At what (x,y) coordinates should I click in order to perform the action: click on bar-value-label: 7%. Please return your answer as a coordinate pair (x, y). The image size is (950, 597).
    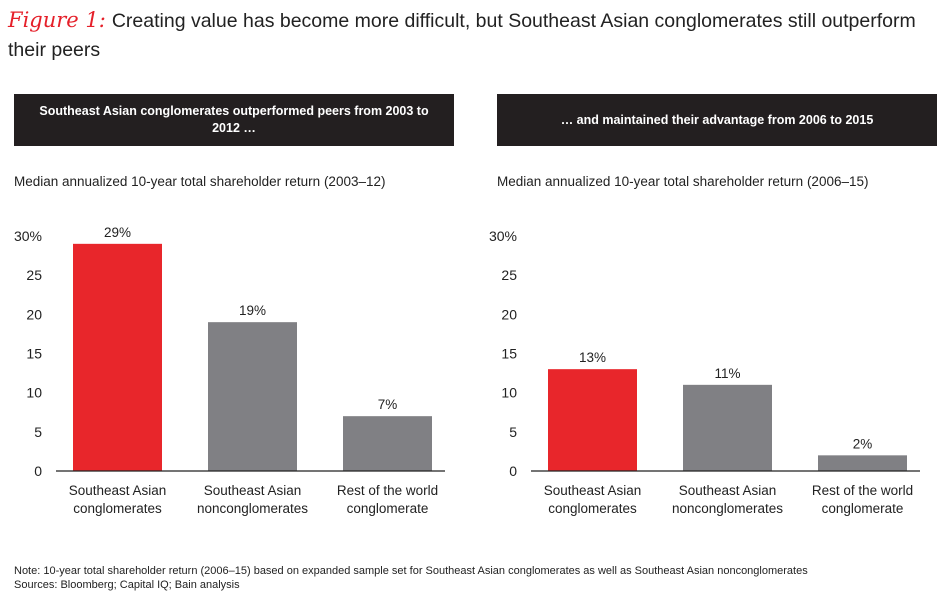
    Looking at the image, I should click on (388, 404).